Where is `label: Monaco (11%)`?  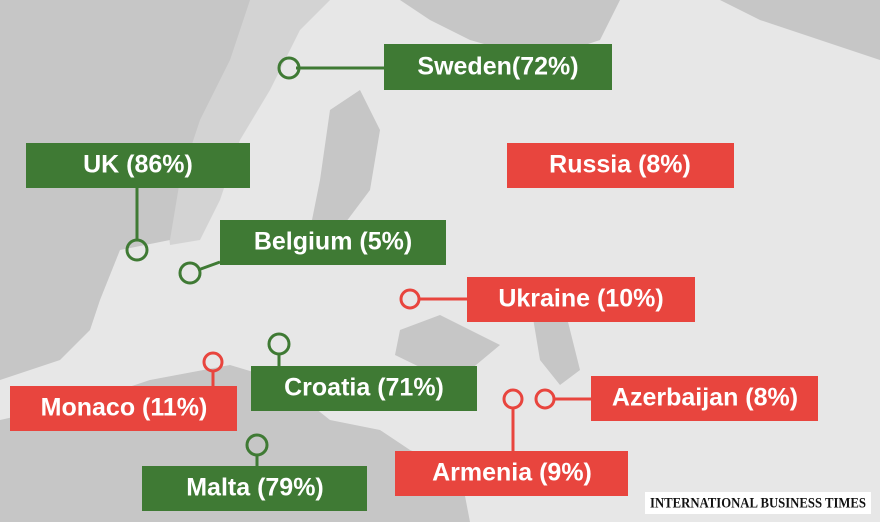 label: Monaco (11%) is located at coordinates (124, 408).